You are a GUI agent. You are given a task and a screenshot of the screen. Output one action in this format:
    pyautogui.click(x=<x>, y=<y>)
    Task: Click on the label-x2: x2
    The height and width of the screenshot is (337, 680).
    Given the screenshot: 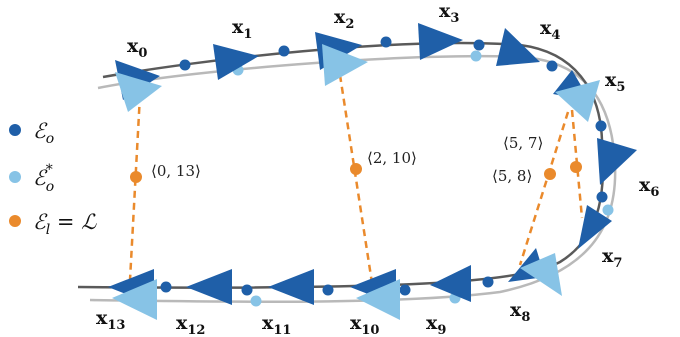 What is the action you would take?
    pyautogui.click(x=344, y=19)
    